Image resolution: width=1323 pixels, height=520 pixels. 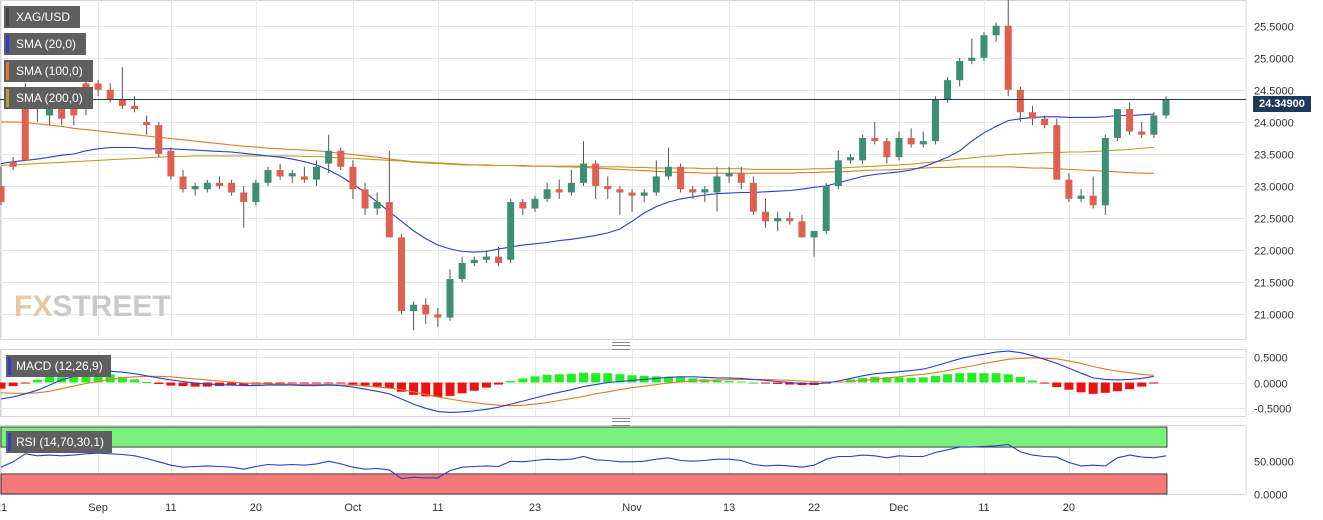 I want to click on x-tick-label: 21, so click(x=3, y=508).